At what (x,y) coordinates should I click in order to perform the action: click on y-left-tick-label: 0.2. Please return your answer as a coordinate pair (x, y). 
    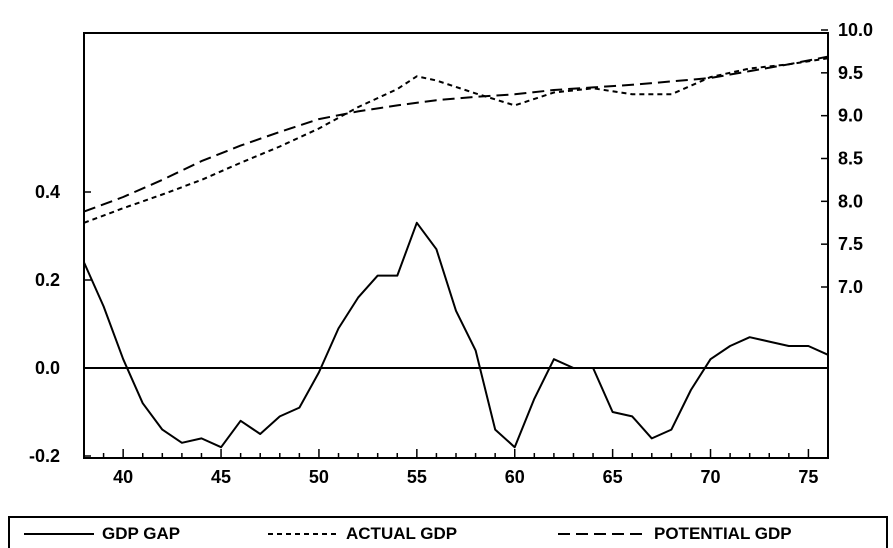
    Looking at the image, I should click on (47, 280).